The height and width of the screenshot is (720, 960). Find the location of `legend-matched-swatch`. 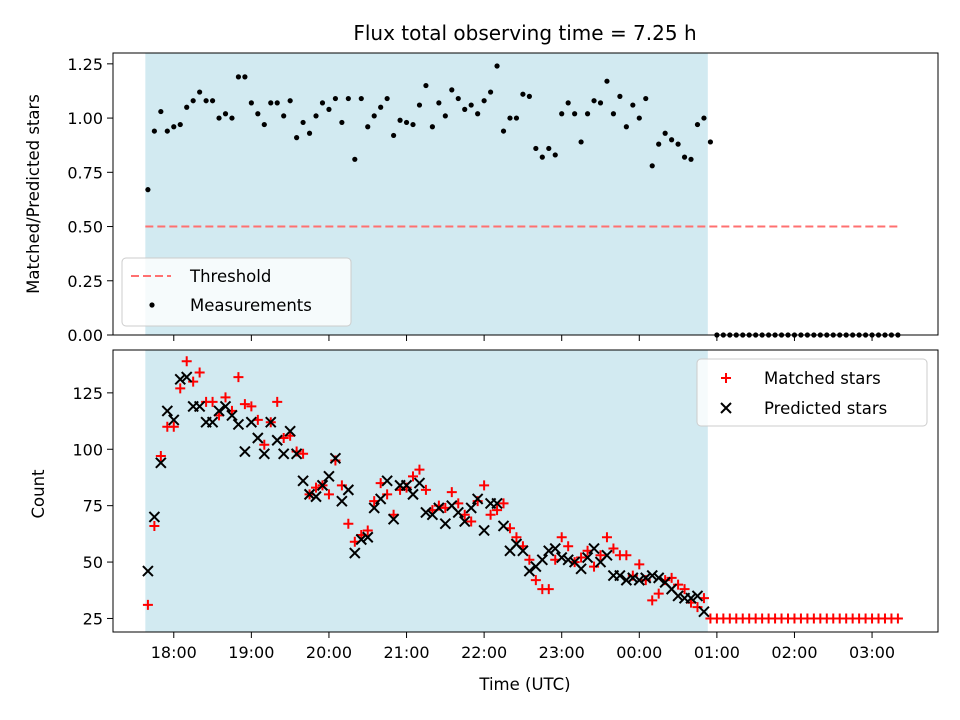

legend-matched-swatch is located at coordinates (726, 378).